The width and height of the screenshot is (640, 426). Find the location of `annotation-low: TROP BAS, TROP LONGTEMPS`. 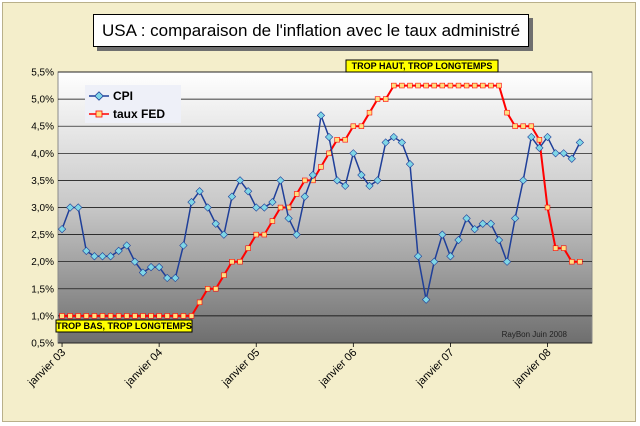

annotation-low: TROP BAS, TROP LONGTEMPS is located at coordinates (124, 326).